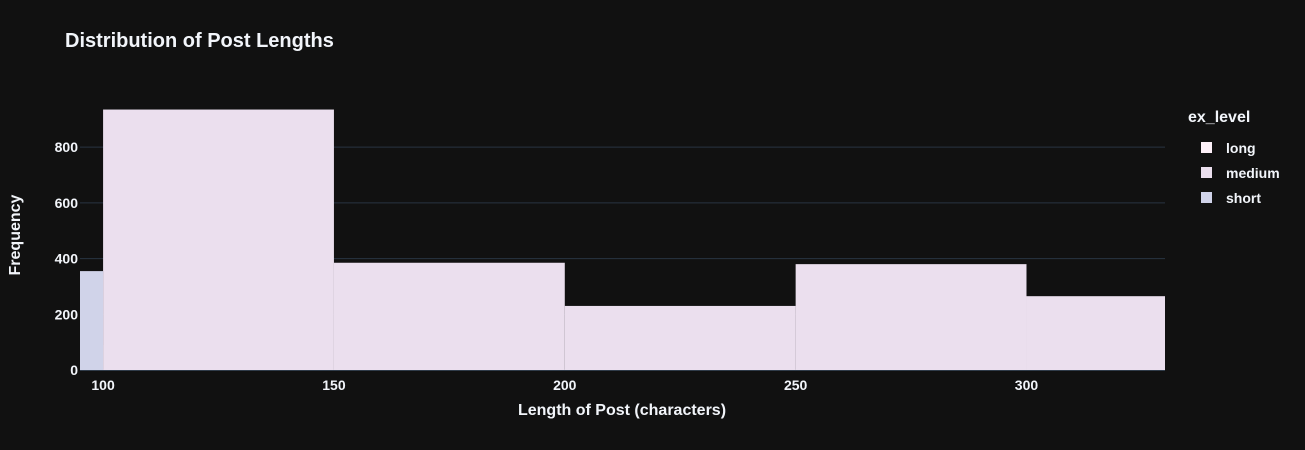 The height and width of the screenshot is (450, 1305). I want to click on legend-item-long: long, so click(1234, 147).